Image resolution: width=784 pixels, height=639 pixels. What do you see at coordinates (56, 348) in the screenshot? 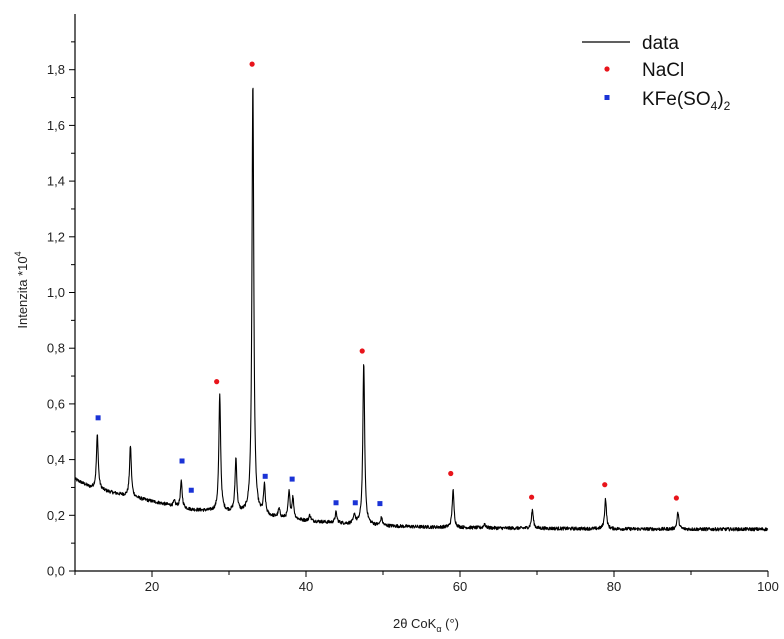
I see `y-tick-label: 0,8` at bounding box center [56, 348].